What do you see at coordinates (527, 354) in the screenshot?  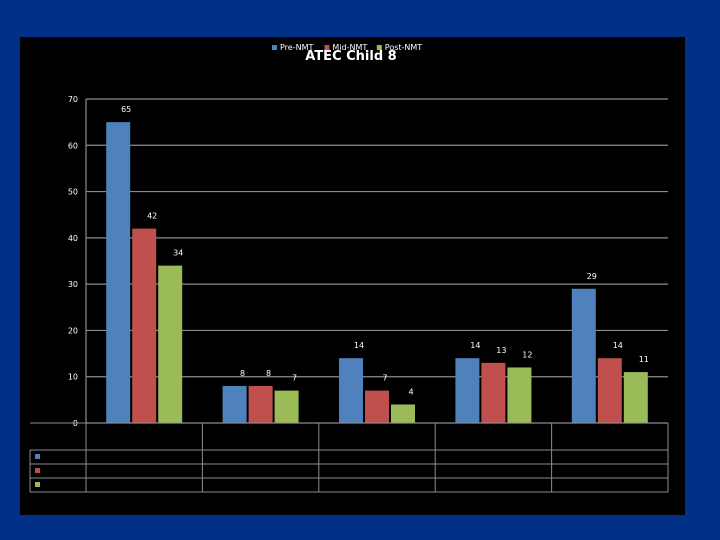 I see `data-label: 12` at bounding box center [527, 354].